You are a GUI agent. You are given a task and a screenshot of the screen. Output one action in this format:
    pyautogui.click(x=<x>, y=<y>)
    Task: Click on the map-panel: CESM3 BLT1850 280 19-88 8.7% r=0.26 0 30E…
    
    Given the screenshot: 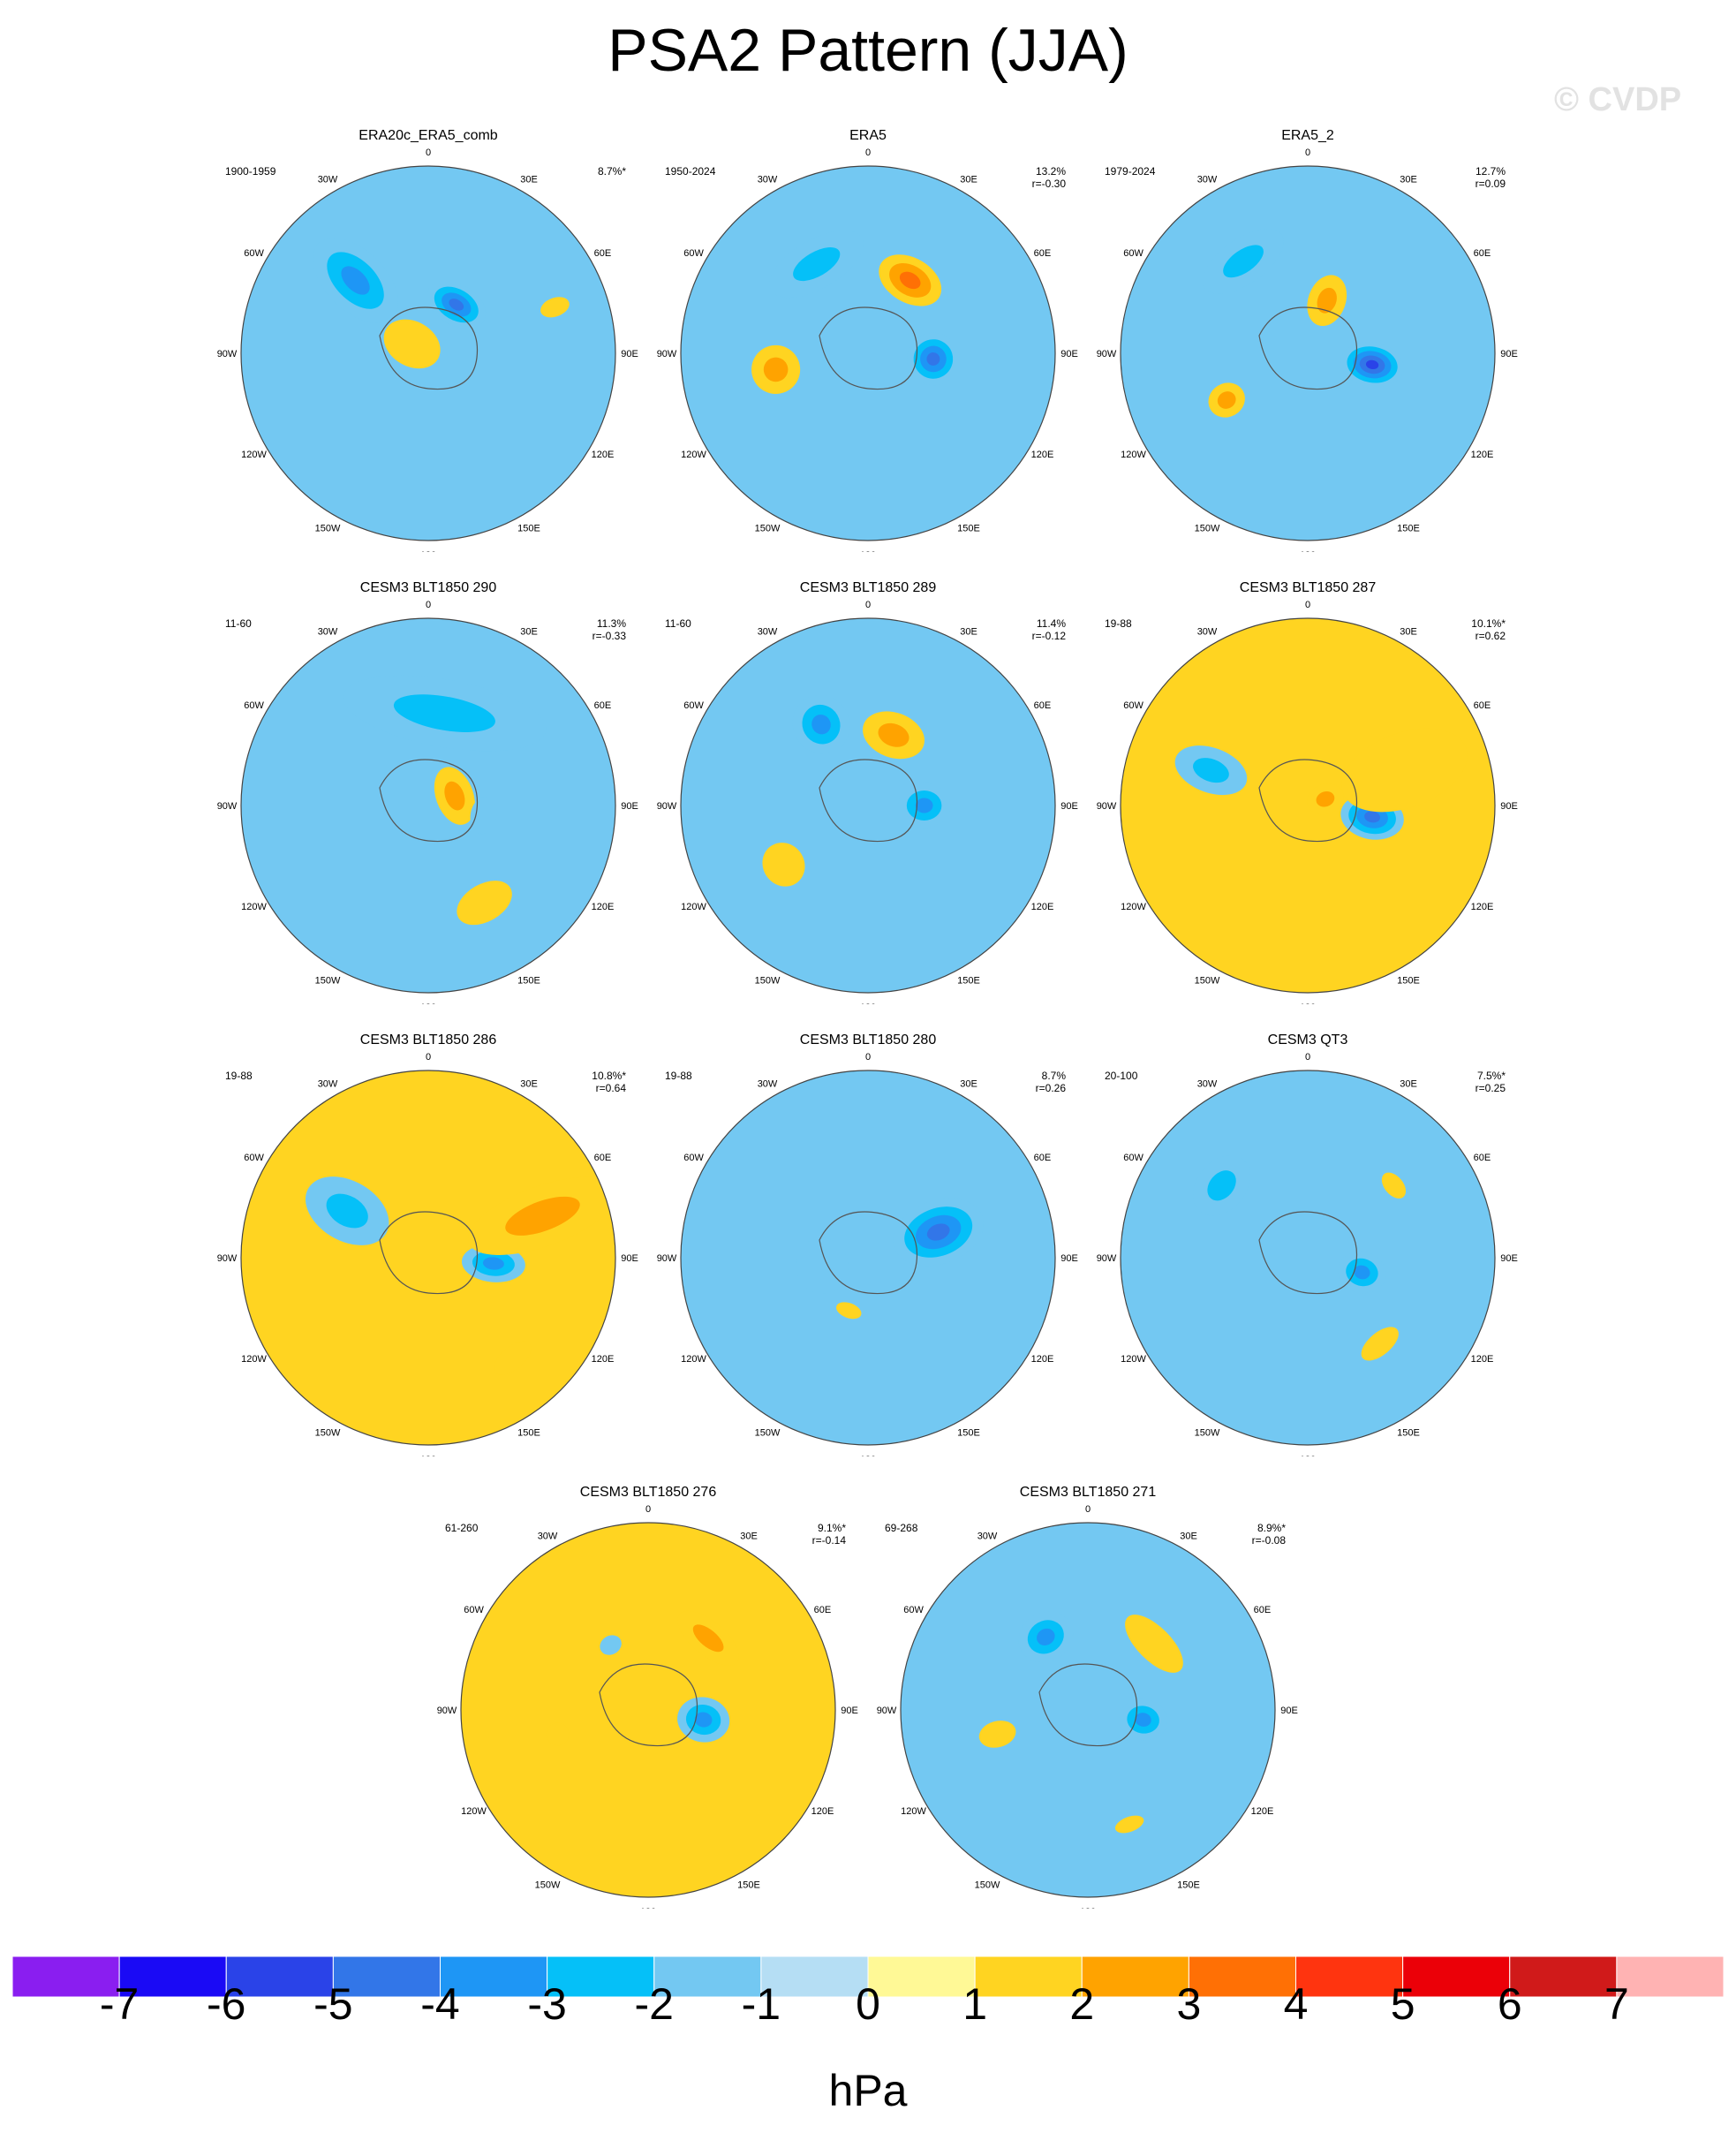 What is the action you would take?
    pyautogui.click(x=868, y=1244)
    